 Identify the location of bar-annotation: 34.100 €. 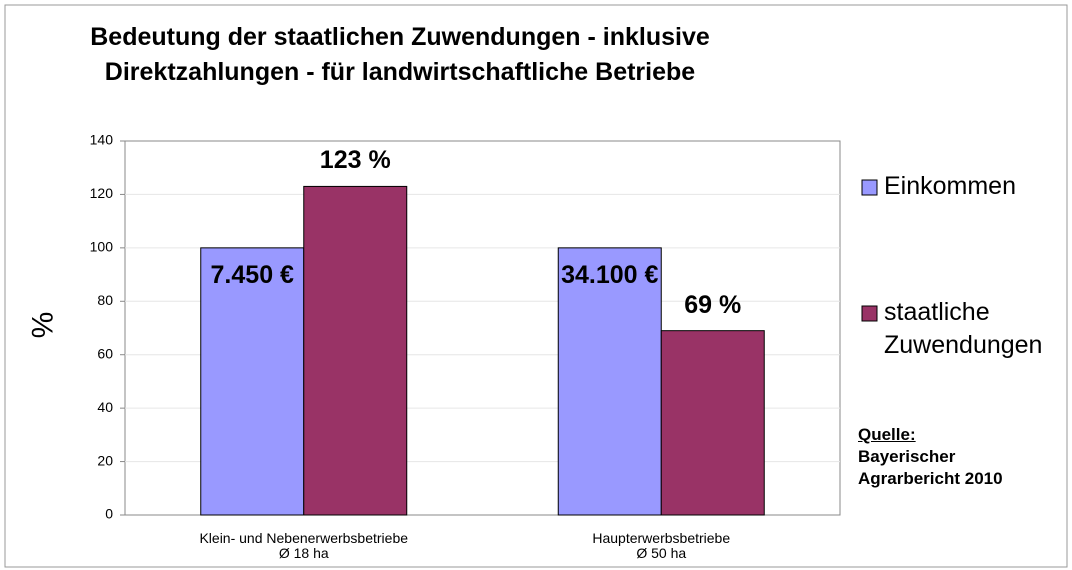
(610, 274).